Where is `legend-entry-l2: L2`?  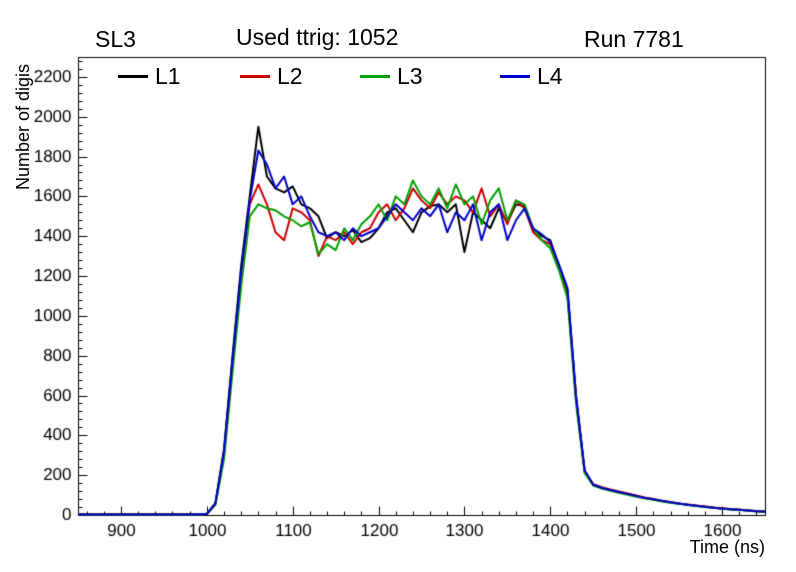 legend-entry-l2: L2 is located at coordinates (271, 76).